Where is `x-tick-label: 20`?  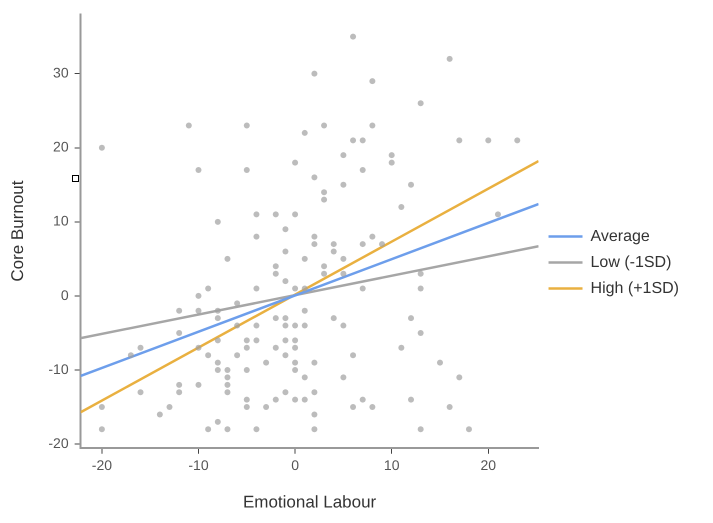 x-tick-label: 20 is located at coordinates (488, 465).